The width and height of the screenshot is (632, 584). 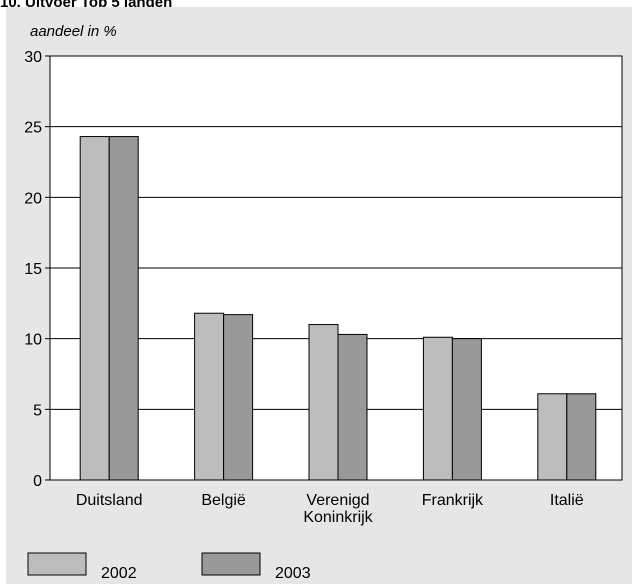 I want to click on y-tick-label: 10, so click(x=33, y=340).